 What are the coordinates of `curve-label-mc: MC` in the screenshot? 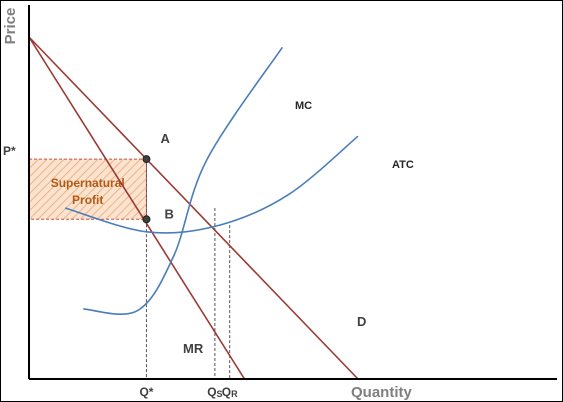 It's located at (303, 106).